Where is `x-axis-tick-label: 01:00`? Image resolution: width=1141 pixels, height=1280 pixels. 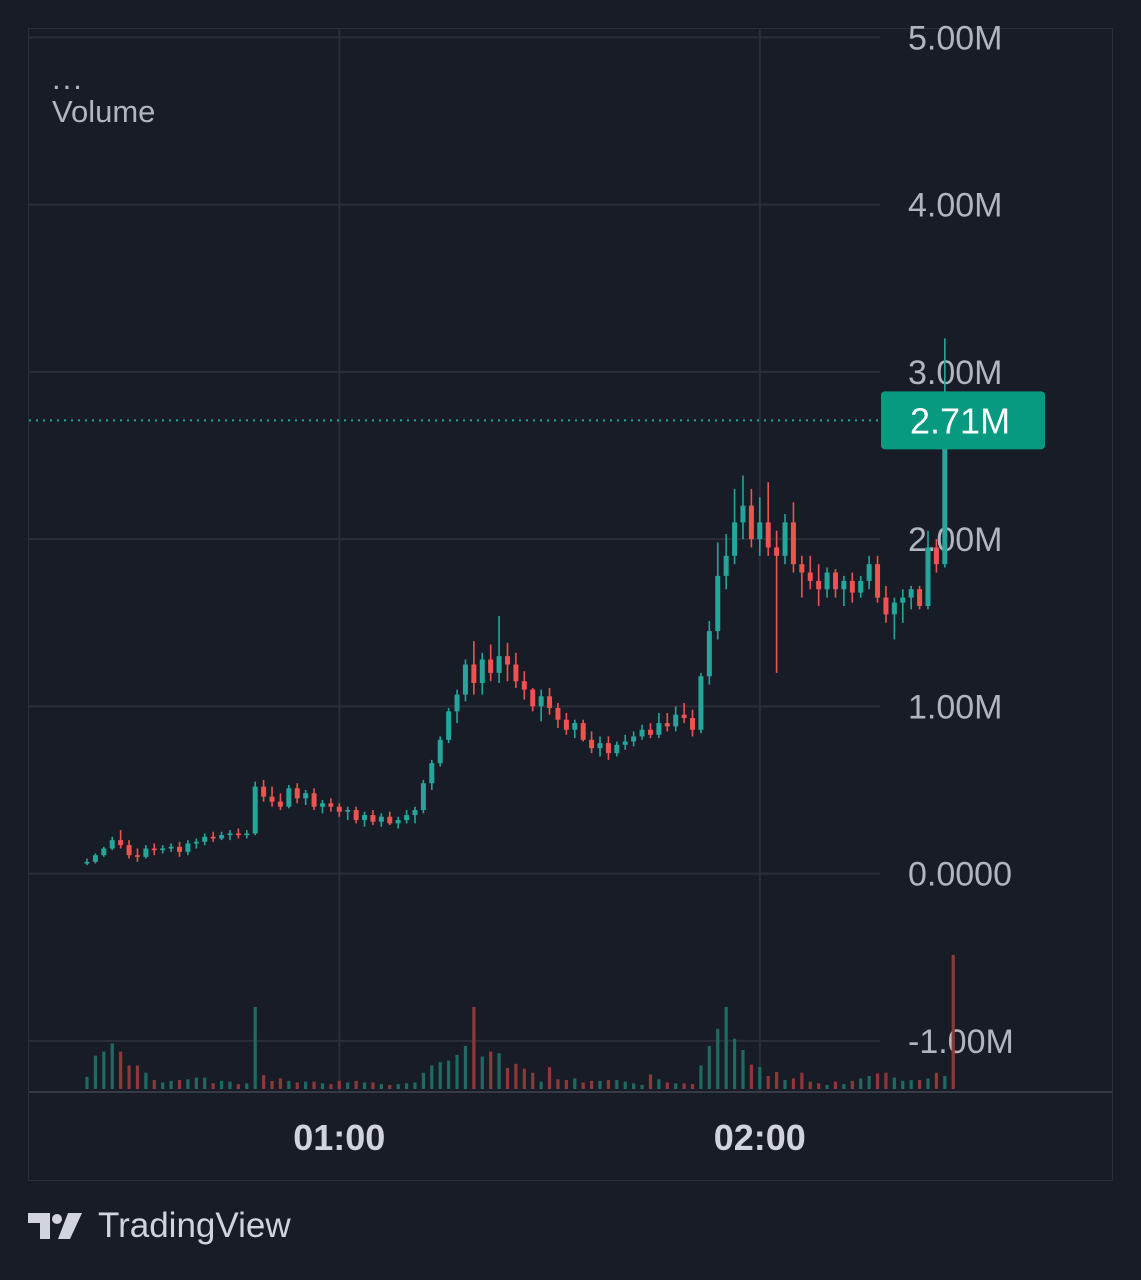 x-axis-tick-label: 01:00 is located at coordinates (339, 1137).